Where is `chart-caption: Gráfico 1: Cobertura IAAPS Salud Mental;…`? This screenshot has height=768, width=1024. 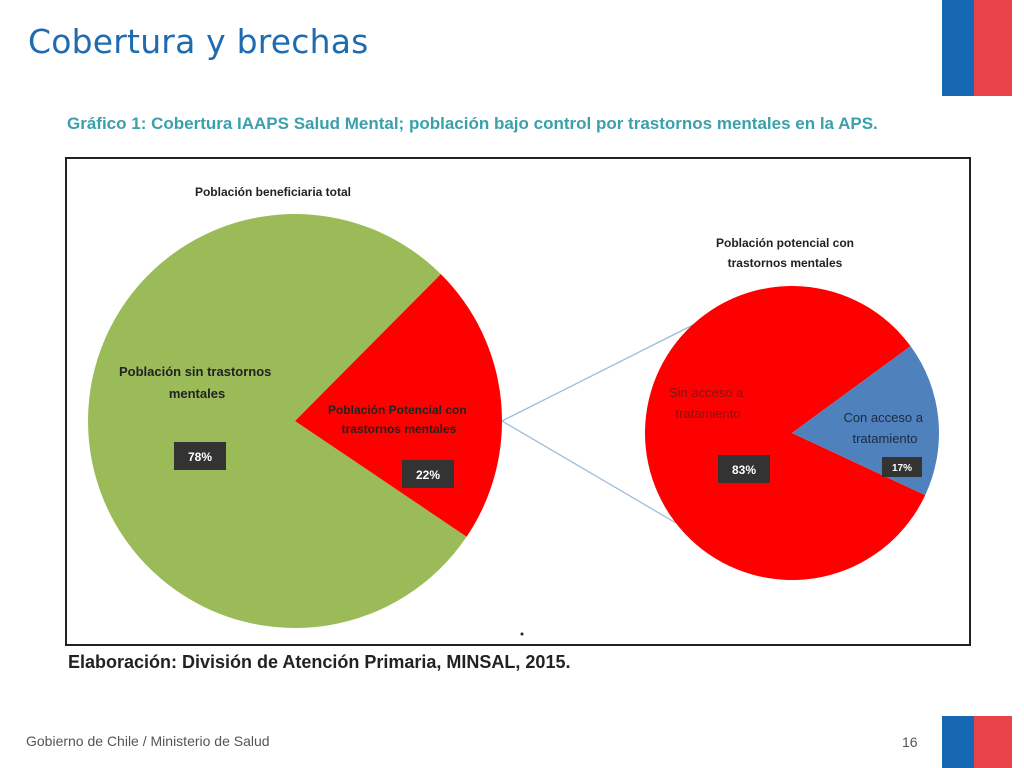
chart-caption: Gráfico 1: Cobertura IAAPS Salud Mental;… is located at coordinates (472, 123).